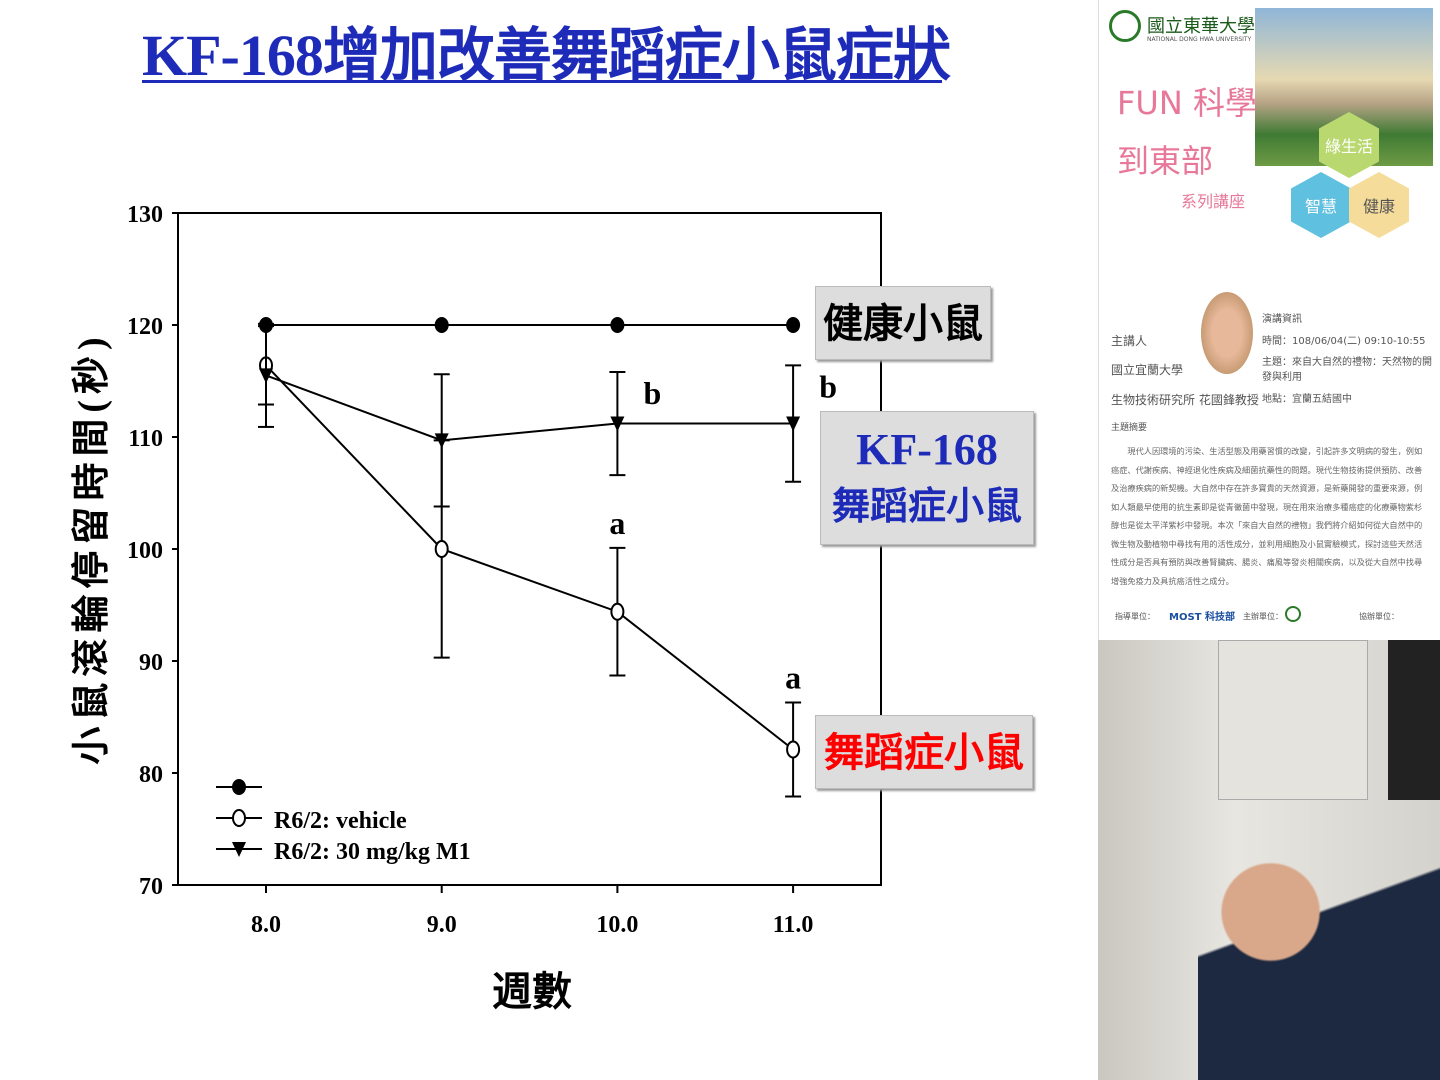  What do you see at coordinates (1293, 614) in the screenshot?
I see `host-logo-icon` at bounding box center [1293, 614].